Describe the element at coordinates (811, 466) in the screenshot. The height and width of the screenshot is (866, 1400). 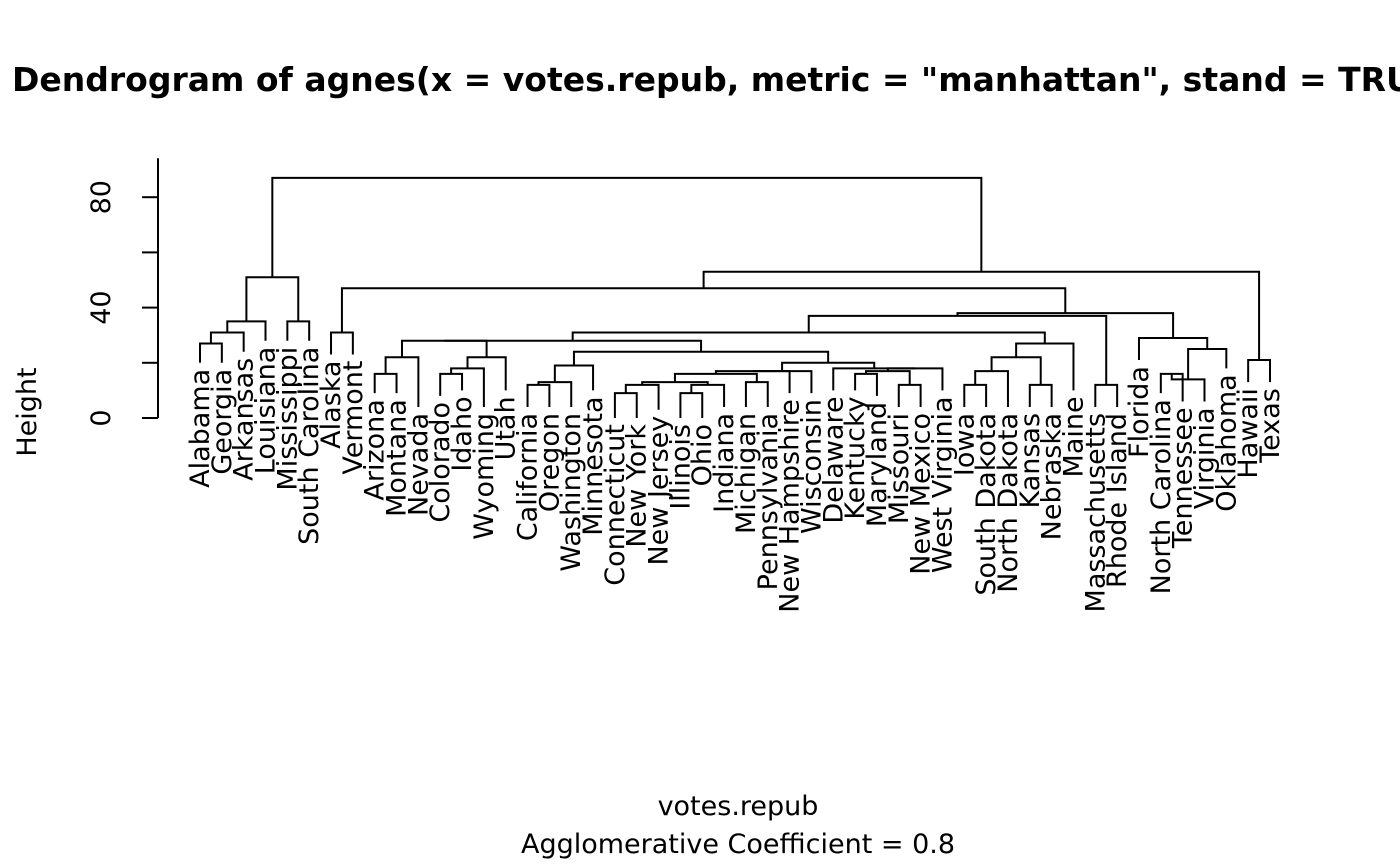
I see `leaf-label: Wisconsin` at that location.